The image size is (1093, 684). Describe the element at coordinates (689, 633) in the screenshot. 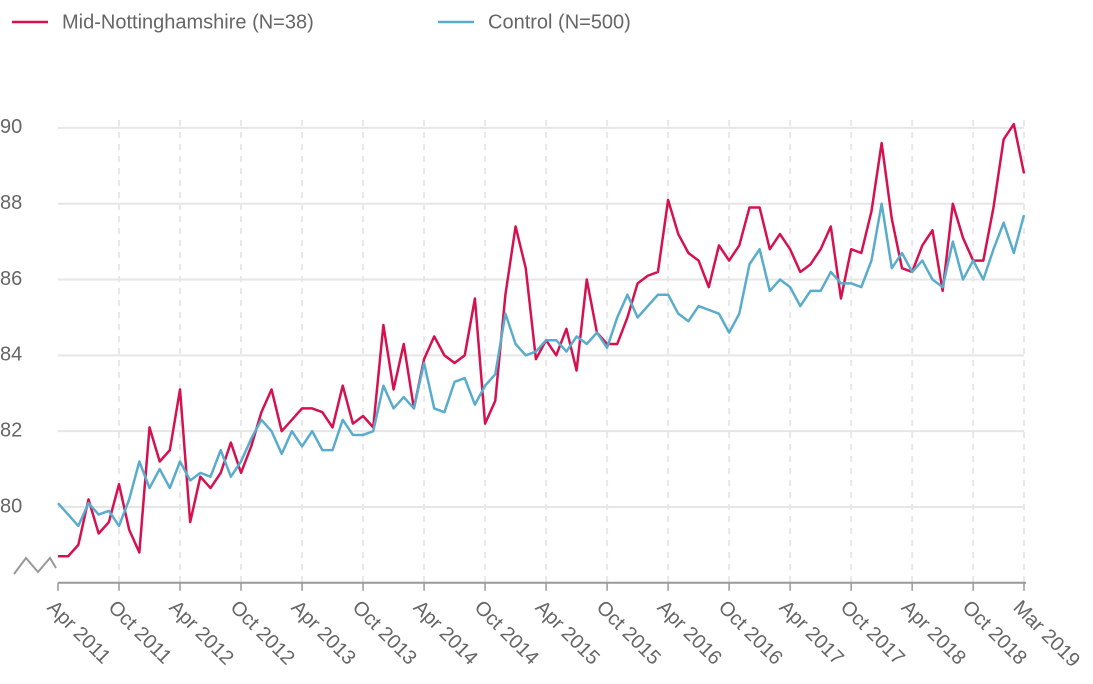

I see `x-tick-label: Apr 2016` at that location.